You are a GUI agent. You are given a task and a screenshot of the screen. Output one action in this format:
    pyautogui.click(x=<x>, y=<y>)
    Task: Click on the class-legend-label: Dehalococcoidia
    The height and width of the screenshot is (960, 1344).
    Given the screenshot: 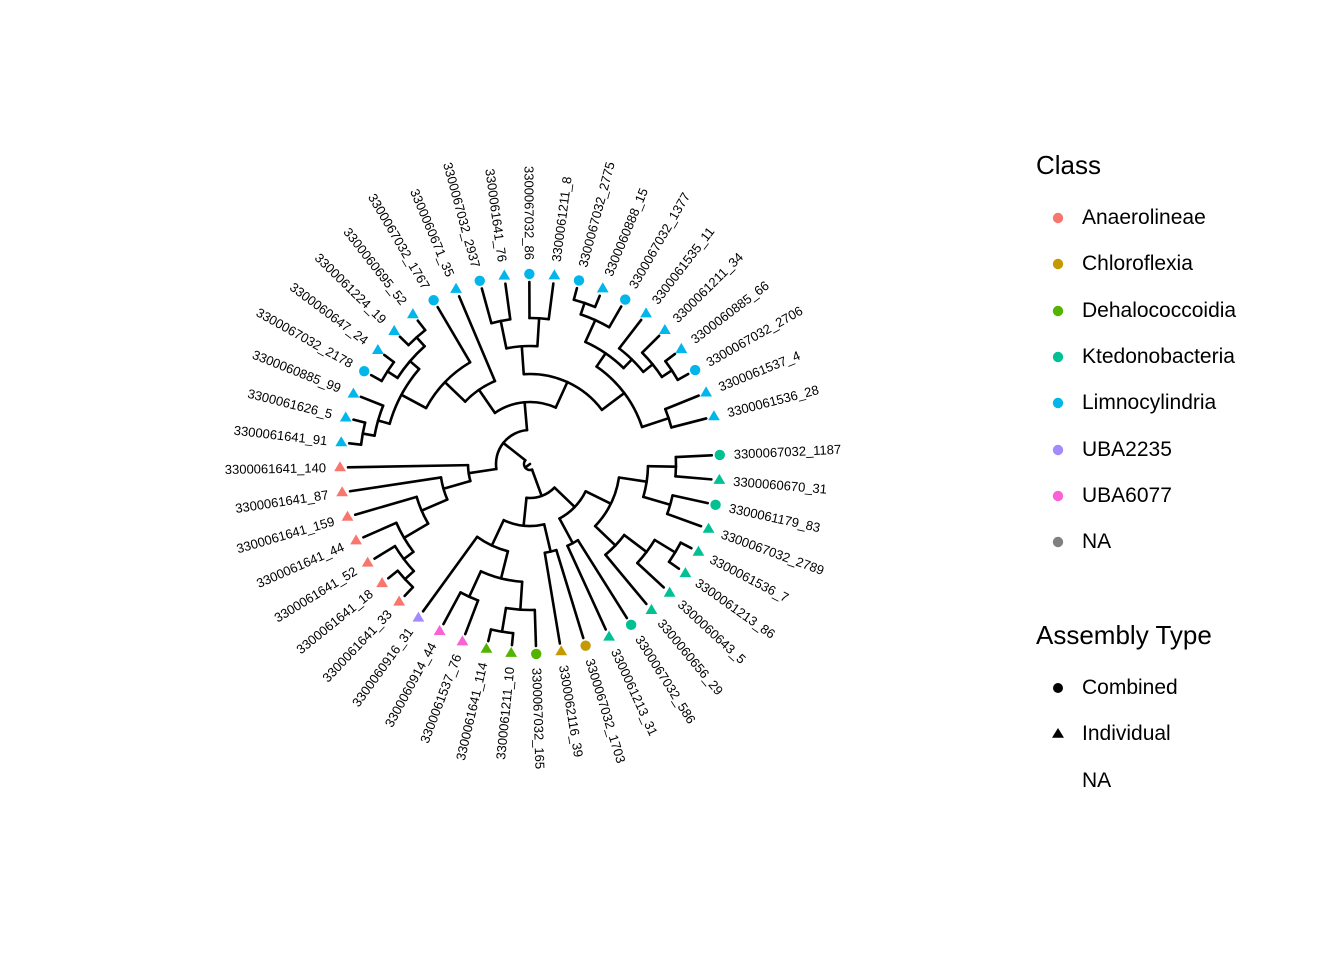 What is the action you would take?
    pyautogui.click(x=1159, y=310)
    